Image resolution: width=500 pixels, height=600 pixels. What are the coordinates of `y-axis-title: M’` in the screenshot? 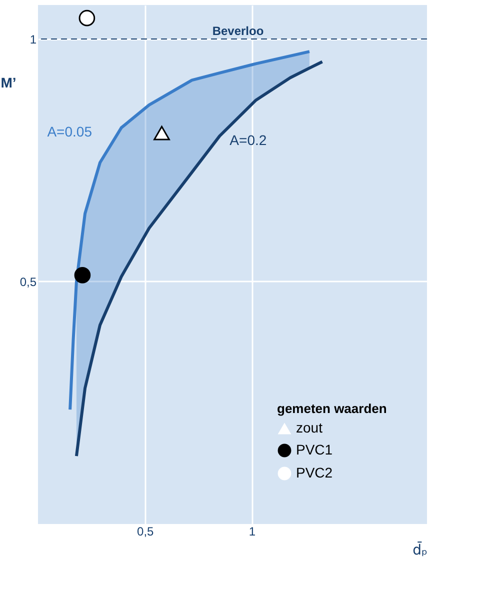 It's located at (8, 82).